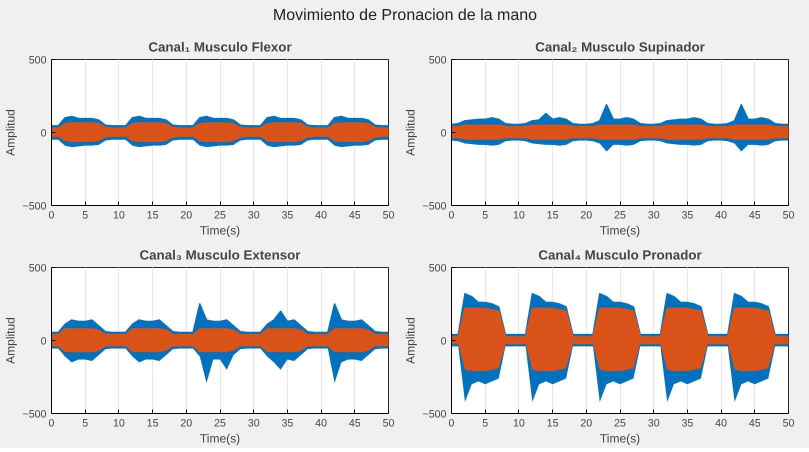 The width and height of the screenshot is (809, 452). I want to click on chart-title: Canal₁ Musculo Flexor, so click(220, 47).